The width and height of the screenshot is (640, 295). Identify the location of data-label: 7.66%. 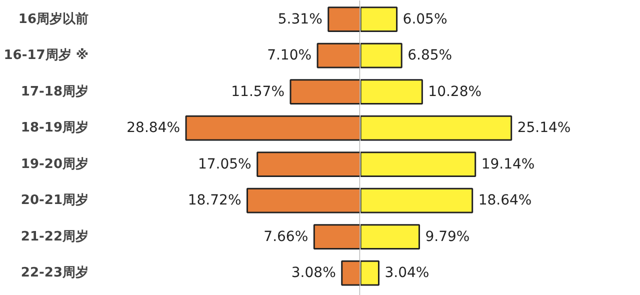
(286, 236).